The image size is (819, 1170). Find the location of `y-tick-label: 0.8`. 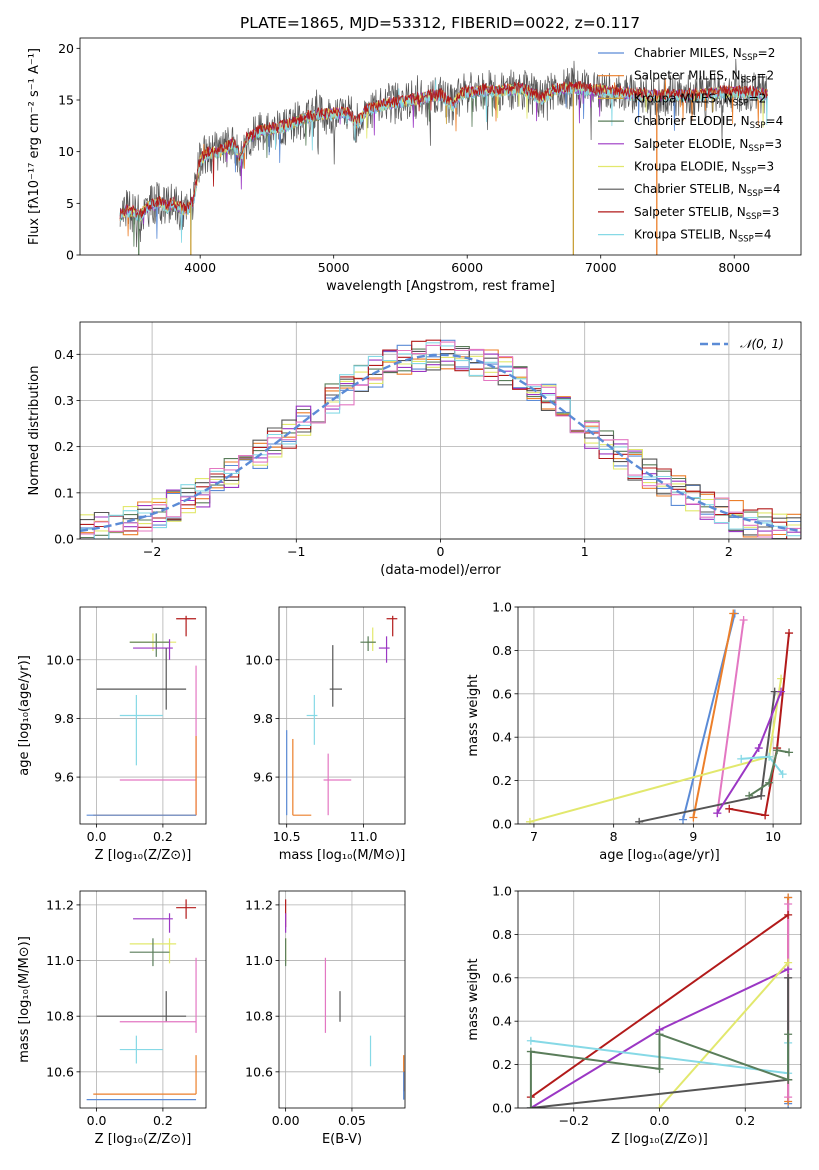

y-tick-label: 0.8 is located at coordinates (502, 650).